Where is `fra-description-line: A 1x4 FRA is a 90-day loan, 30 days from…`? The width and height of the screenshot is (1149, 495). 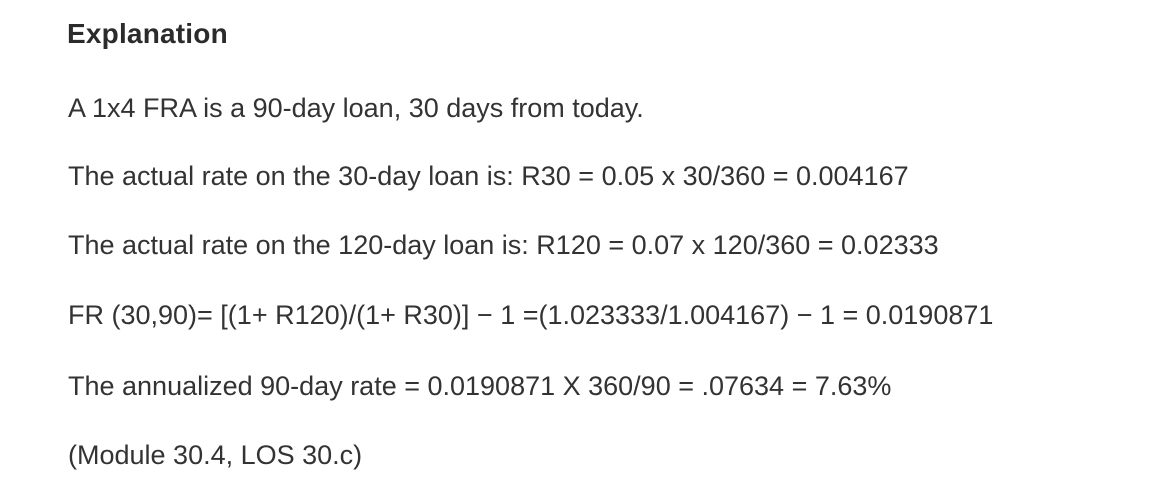 fra-description-line: A 1x4 FRA is a 90-day loan, 30 days from… is located at coordinates (356, 108).